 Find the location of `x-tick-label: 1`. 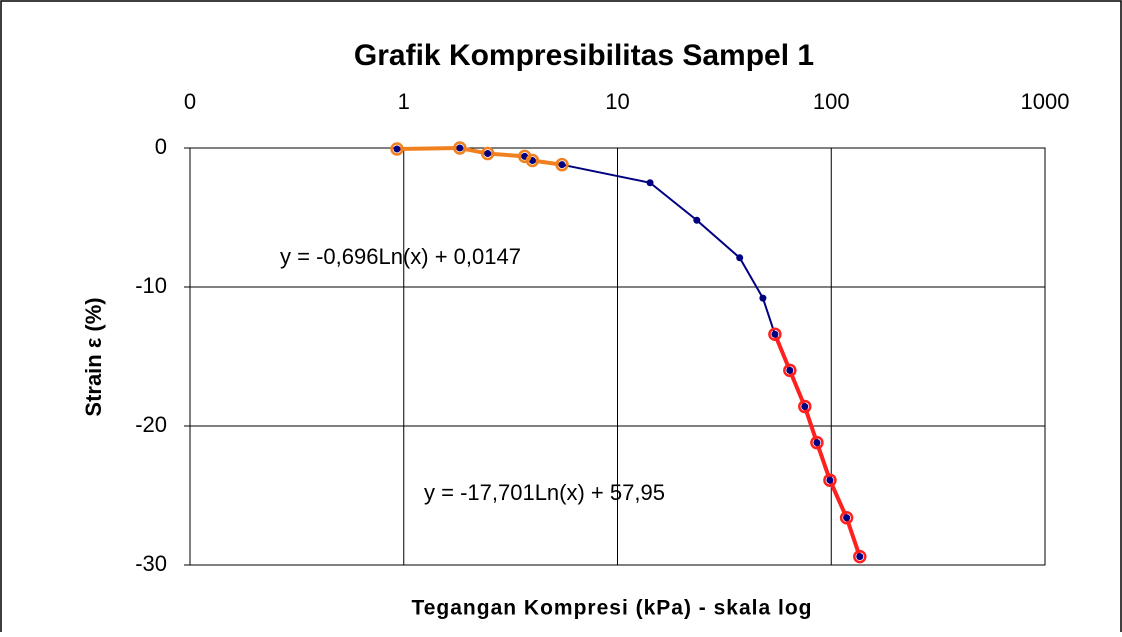

x-tick-label: 1 is located at coordinates (404, 101).